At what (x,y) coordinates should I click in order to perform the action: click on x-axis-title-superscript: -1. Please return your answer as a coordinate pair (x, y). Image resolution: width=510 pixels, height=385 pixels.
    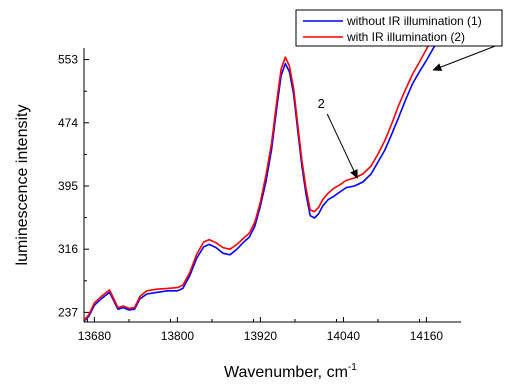
    Looking at the image, I should click on (352, 367).